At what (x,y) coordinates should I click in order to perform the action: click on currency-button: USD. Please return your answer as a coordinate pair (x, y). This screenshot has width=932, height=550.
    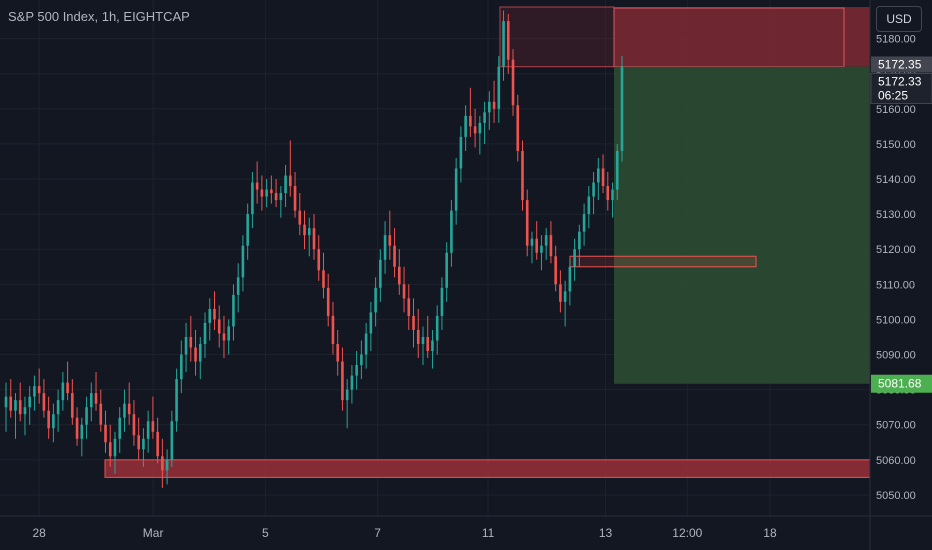
    Looking at the image, I should click on (899, 19).